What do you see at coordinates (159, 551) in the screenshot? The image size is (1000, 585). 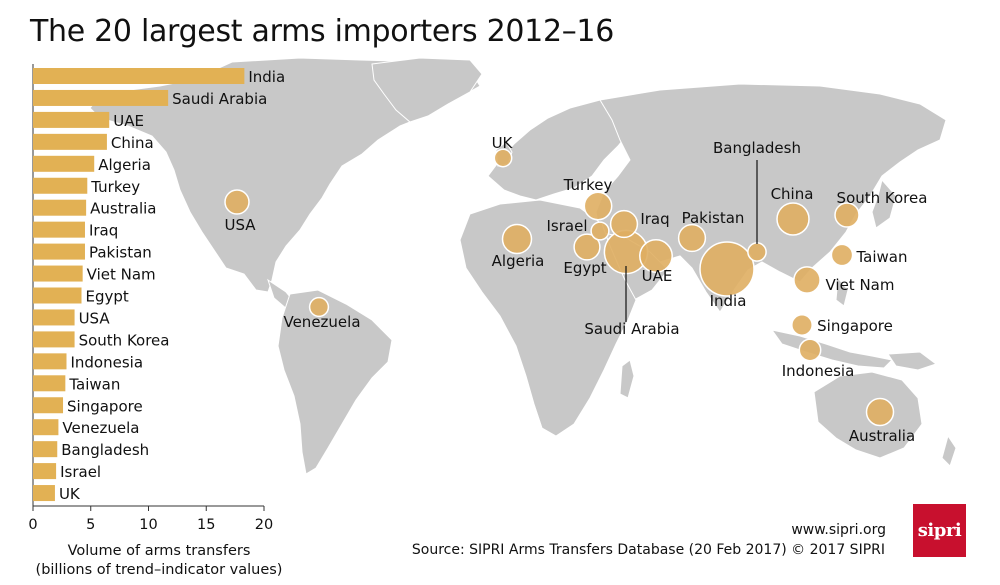 I see `x-axis-label-line1: Volume of arms transfers` at bounding box center [159, 551].